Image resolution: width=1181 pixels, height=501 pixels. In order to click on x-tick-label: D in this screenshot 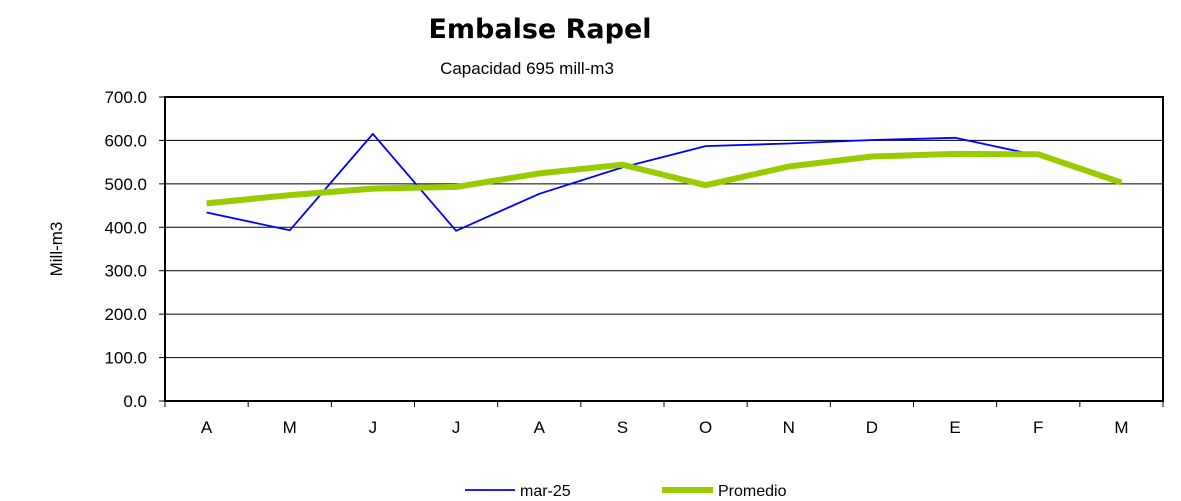, I will do `click(872, 427)`.